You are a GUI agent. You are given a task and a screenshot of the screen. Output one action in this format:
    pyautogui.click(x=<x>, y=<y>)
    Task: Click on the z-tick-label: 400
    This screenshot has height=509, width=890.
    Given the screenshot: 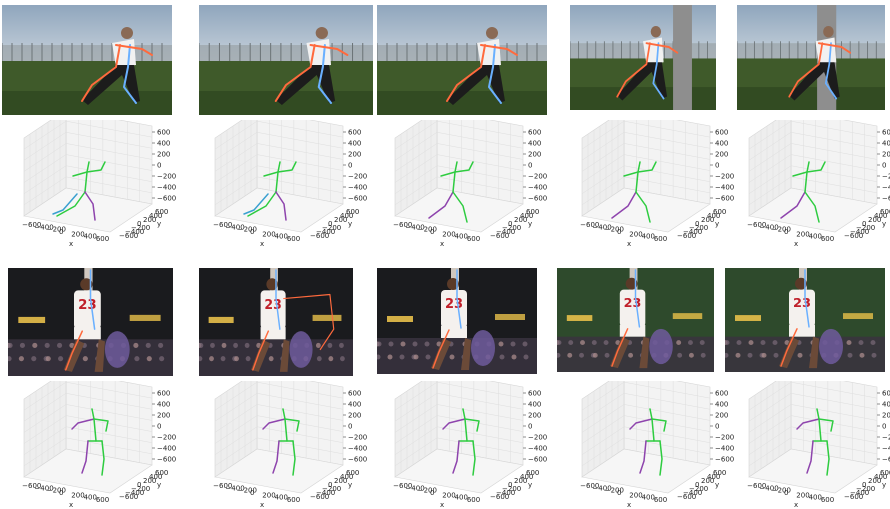 What is the action you would take?
    pyautogui.click(x=534, y=144)
    